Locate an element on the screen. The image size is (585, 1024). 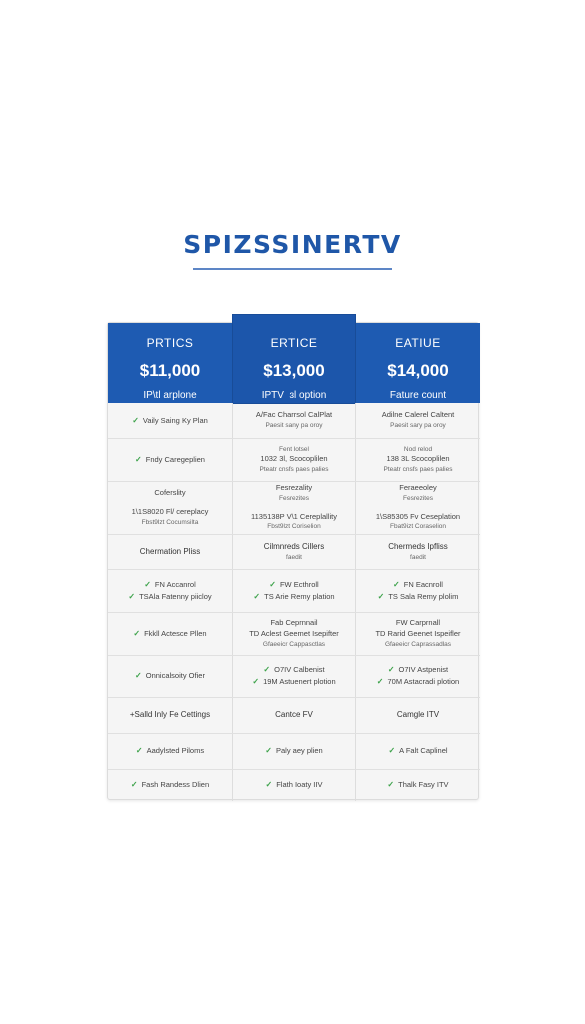
feature-text: 138 3L Scocoplilen is located at coordinates (418, 459).